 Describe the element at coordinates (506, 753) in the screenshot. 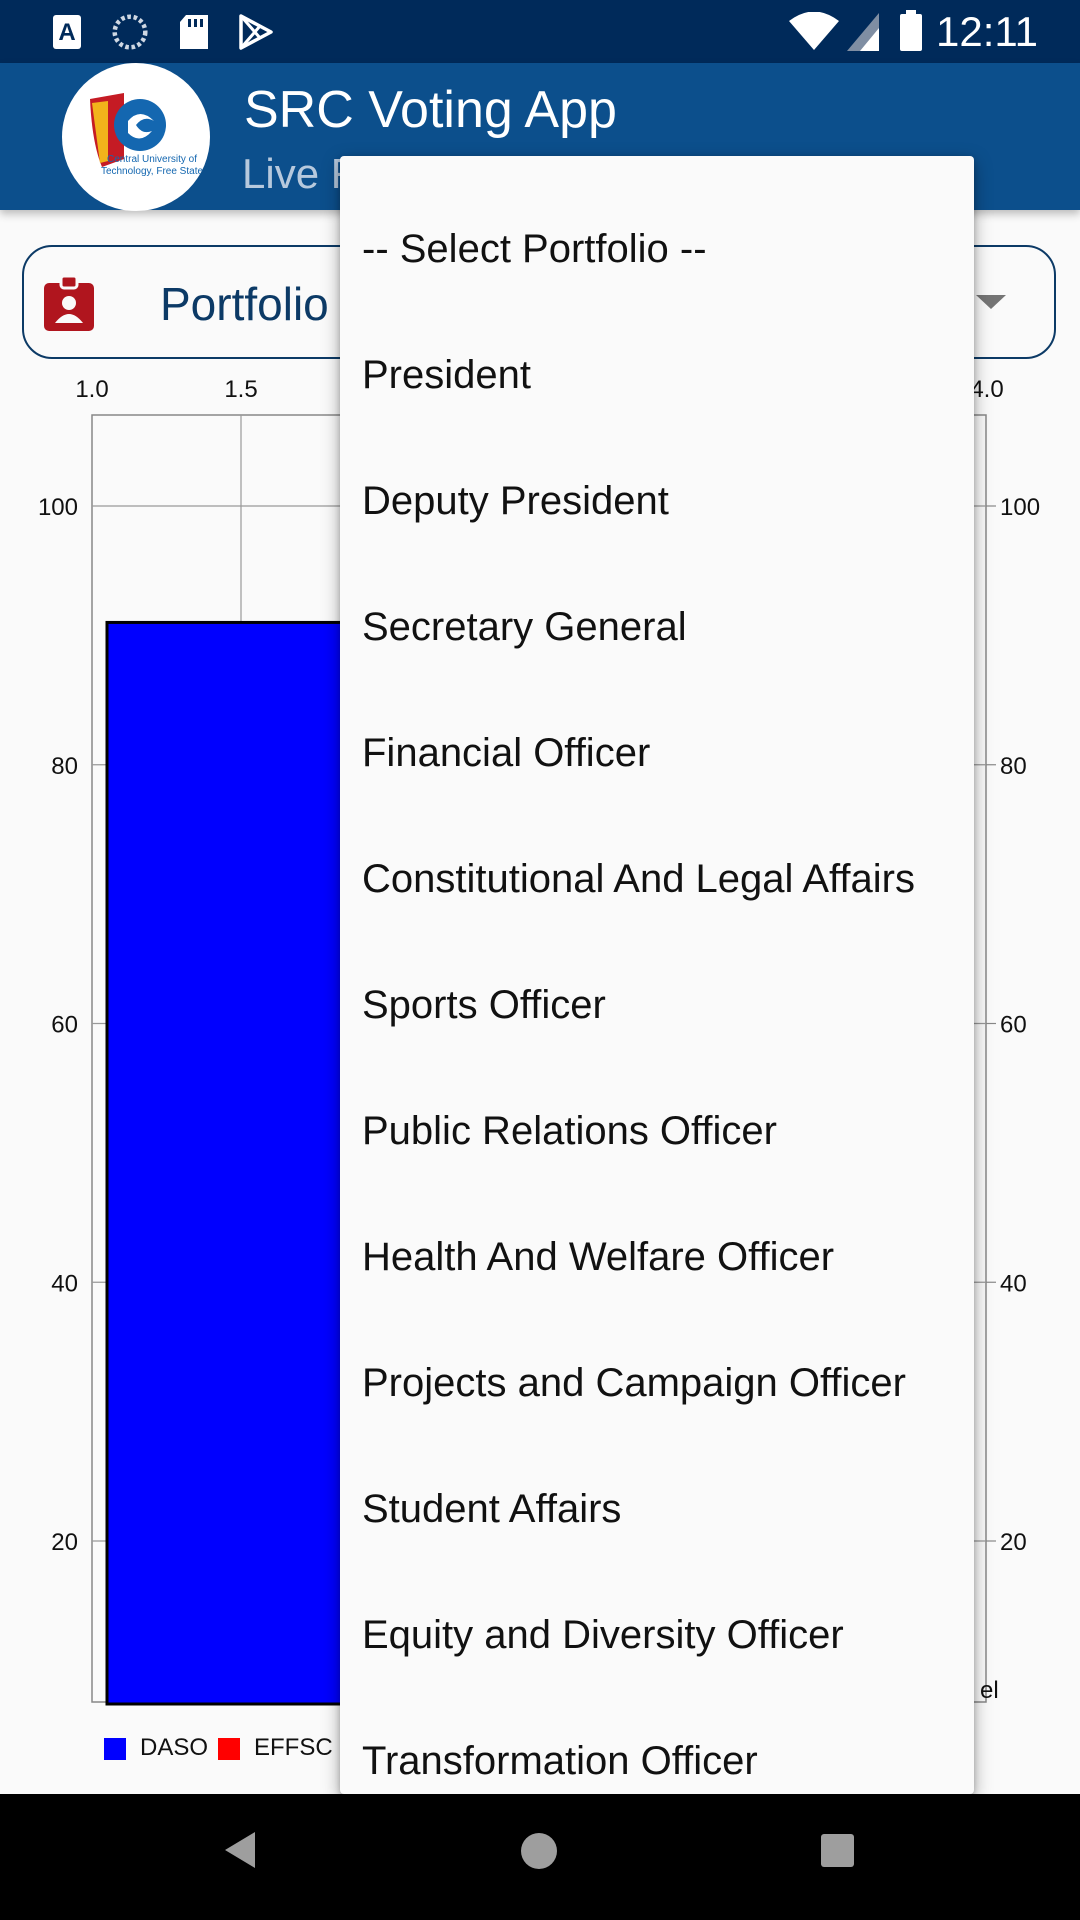

I see `dropdown-item: Financial Officer` at that location.